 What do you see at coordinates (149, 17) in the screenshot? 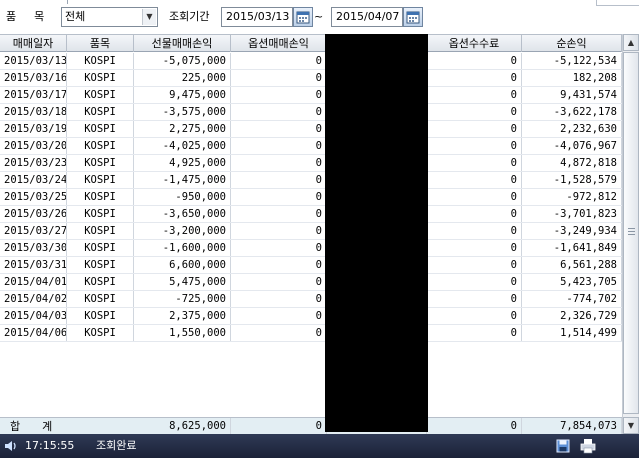
I see `chevron-down-icon: ▼` at bounding box center [149, 17].